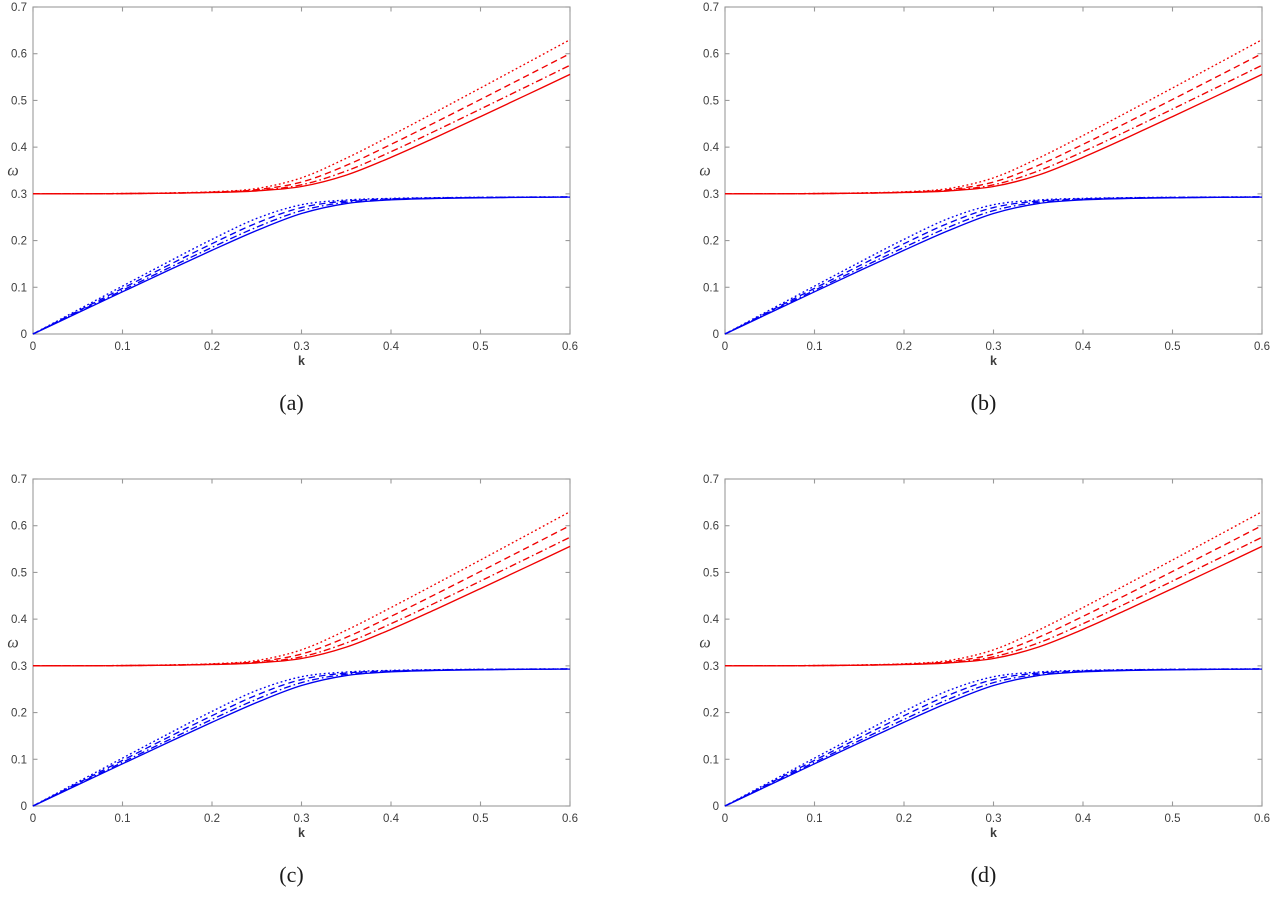 Image resolution: width=1280 pixels, height=898 pixels. I want to click on panel-label-c: (c), so click(291, 874).